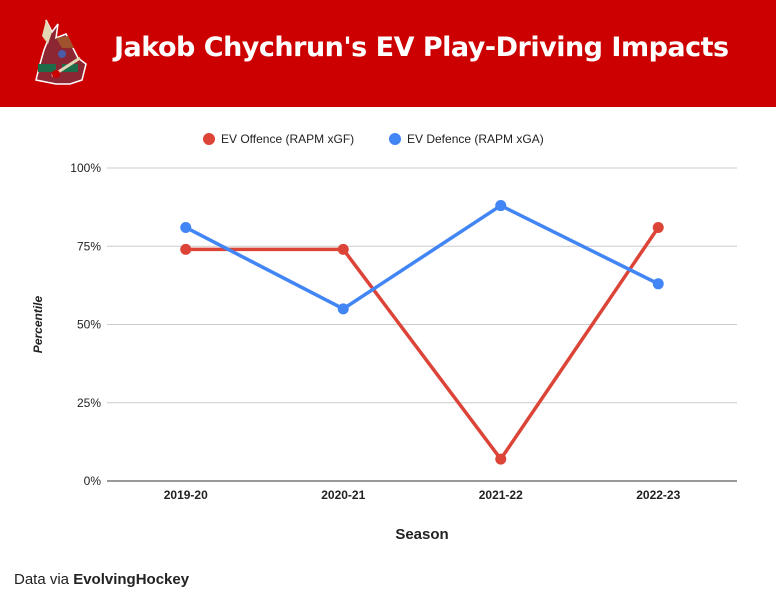 The image size is (776, 598). I want to click on y-tick-label: 100%, so click(85, 168).